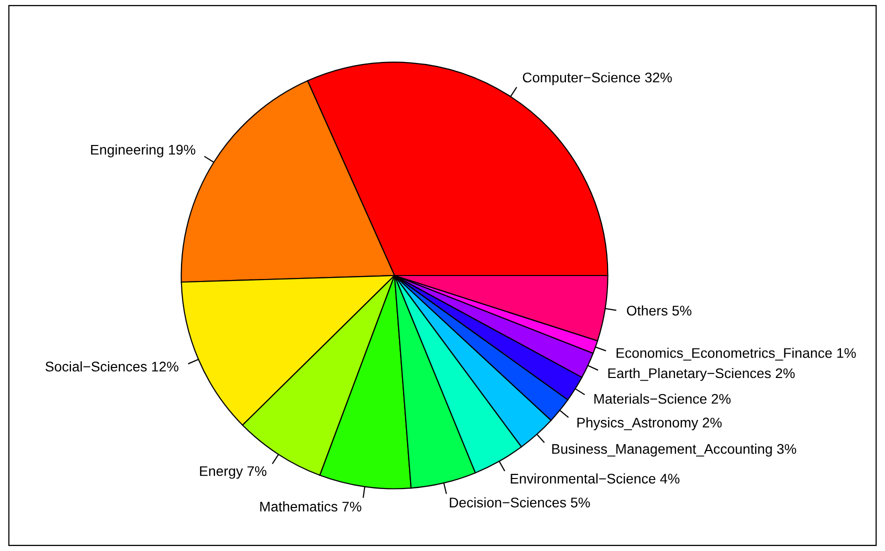  Describe the element at coordinates (736, 354) in the screenshot. I see `slice-label: Economics_Econometrics_Finance 1%` at that location.